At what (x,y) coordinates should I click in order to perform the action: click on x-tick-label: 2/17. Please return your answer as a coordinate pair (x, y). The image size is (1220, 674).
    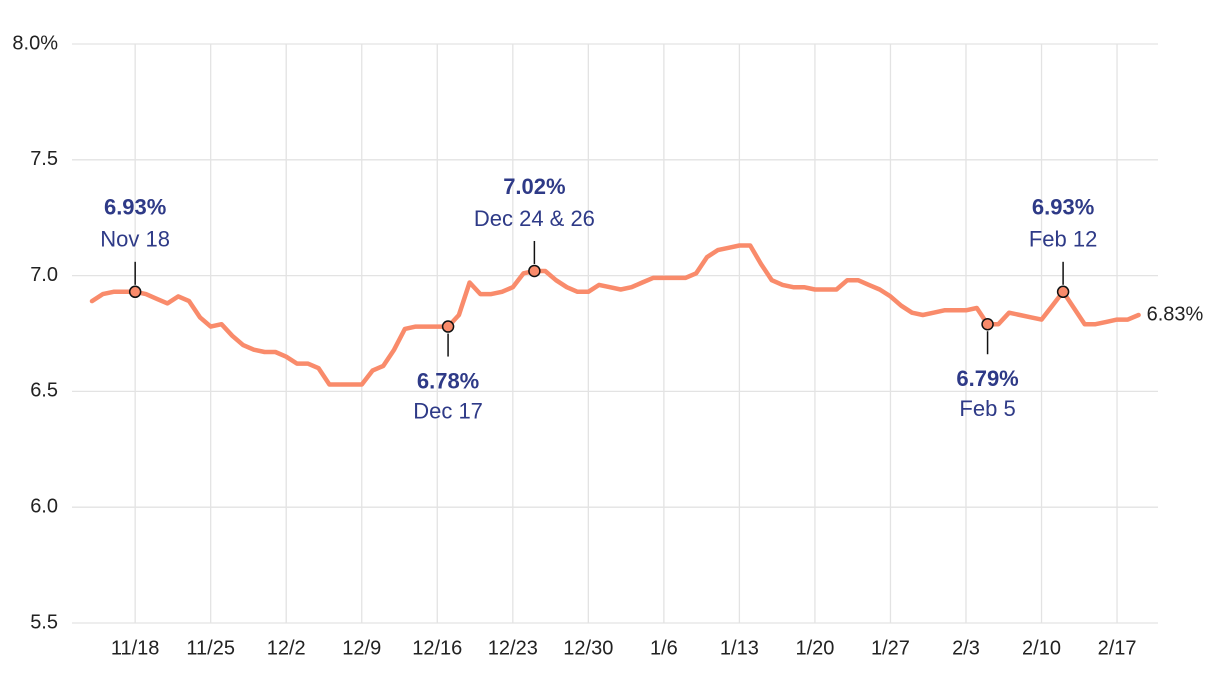
    Looking at the image, I should click on (1117, 648).